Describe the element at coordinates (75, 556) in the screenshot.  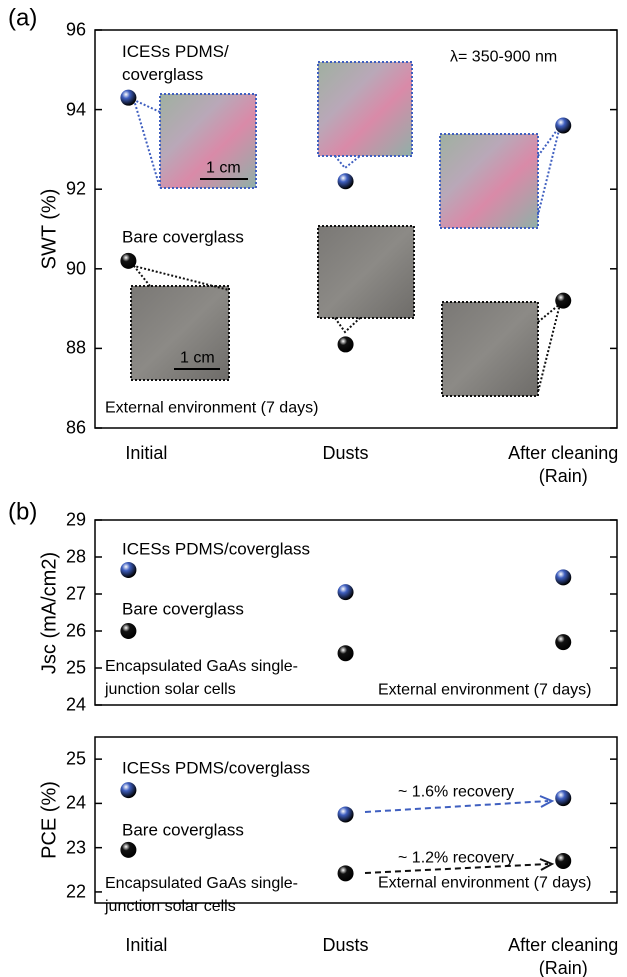
I see `y-tick-label: 28` at that location.